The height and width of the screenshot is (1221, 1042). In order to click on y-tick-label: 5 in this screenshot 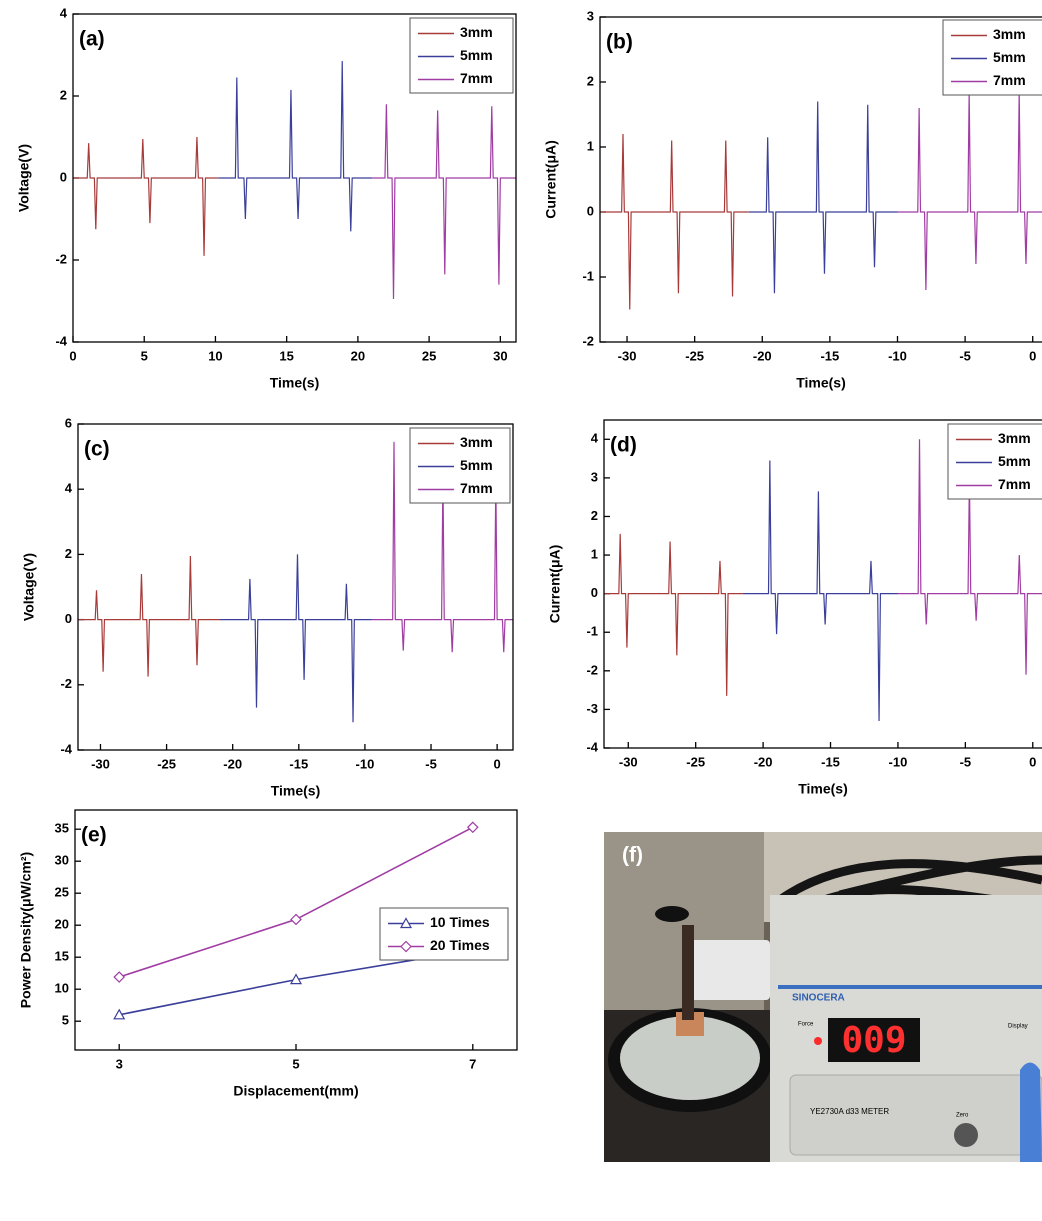, I will do `click(65, 1020)`.